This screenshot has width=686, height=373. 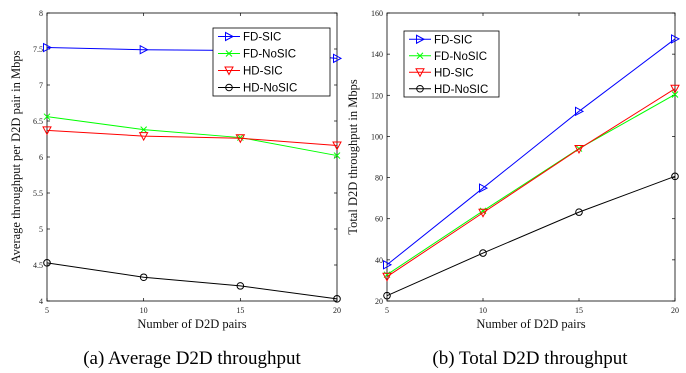 What do you see at coordinates (38, 193) in the screenshot?
I see `y-tick-label: 5.5` at bounding box center [38, 193].